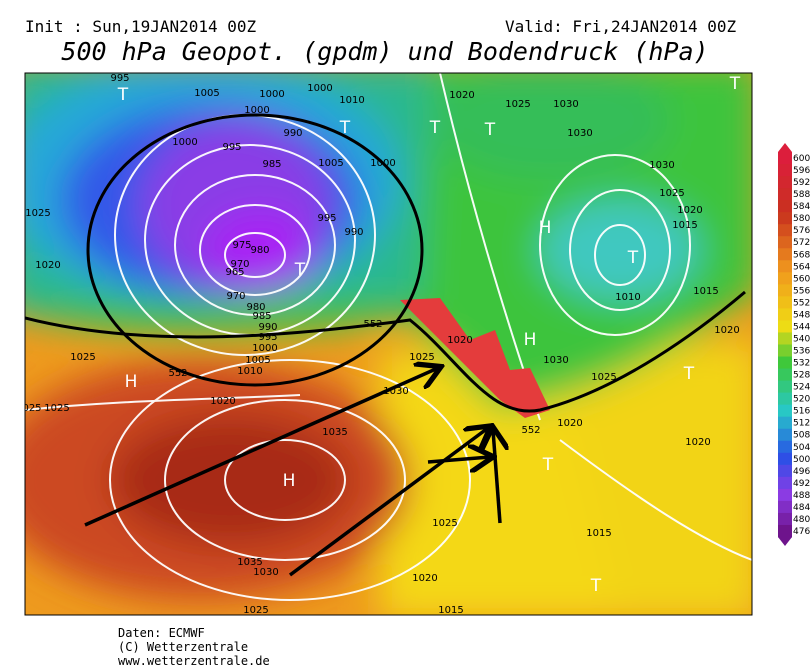  I want to click on isobar-label: 990, so click(267, 327).